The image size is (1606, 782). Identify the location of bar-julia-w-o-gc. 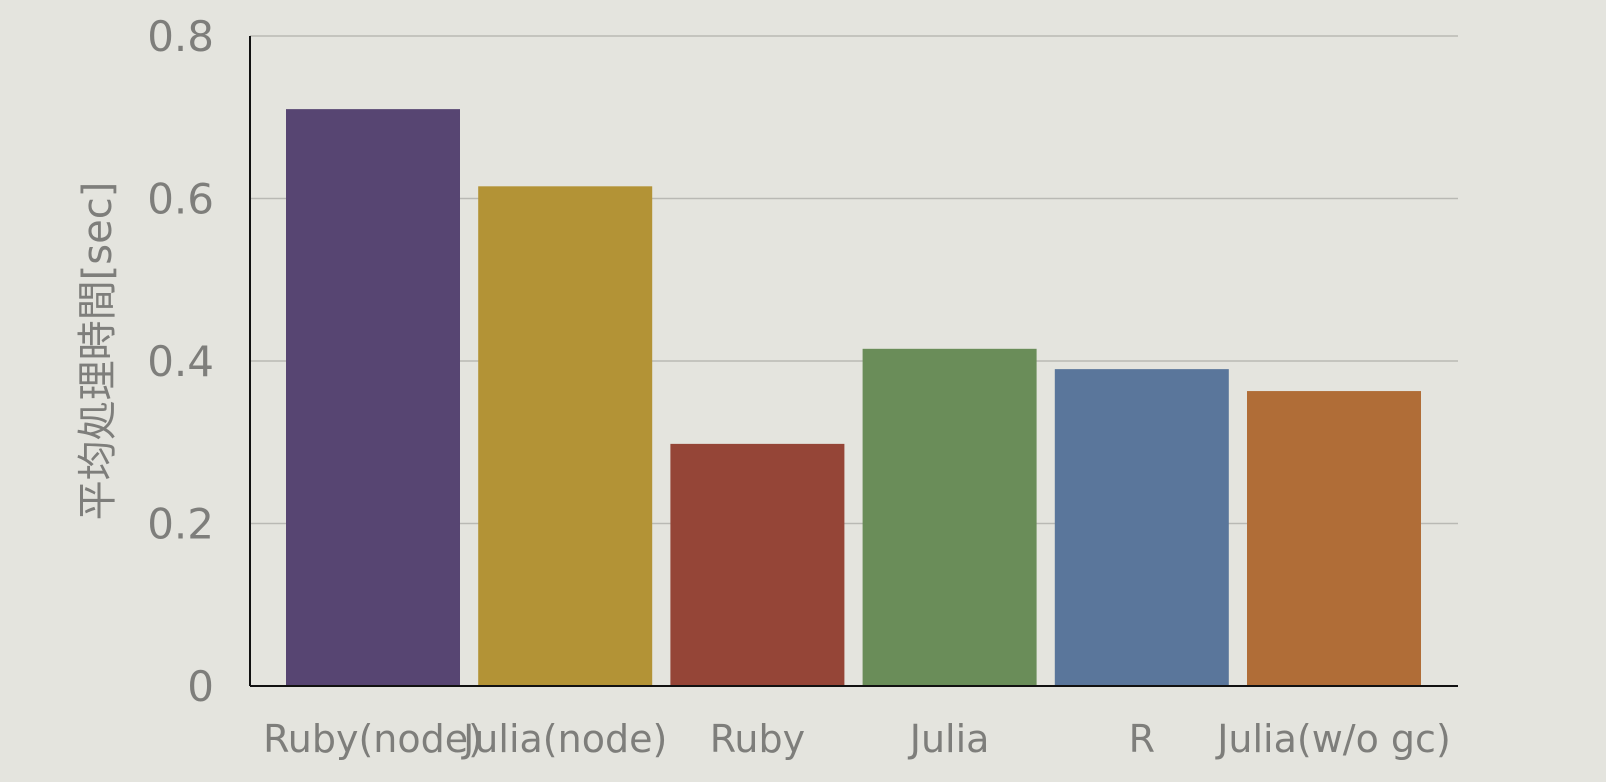
(1334, 538).